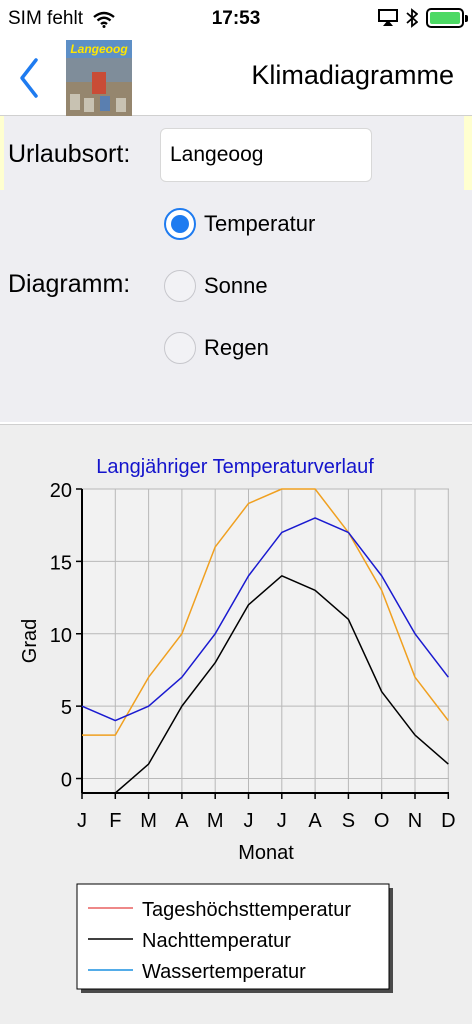  Describe the element at coordinates (2, 153) in the screenshot. I see `accent-stripe-left` at that location.